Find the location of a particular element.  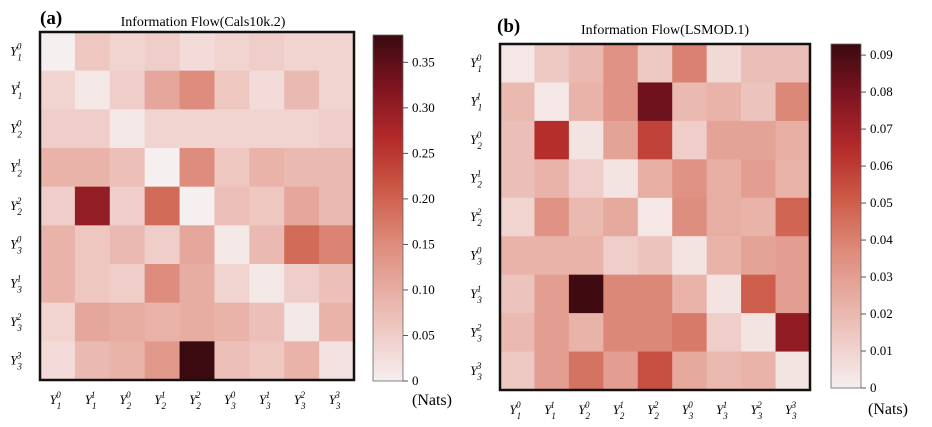

colorbar-tick-label: 0.15 is located at coordinates (423, 243).